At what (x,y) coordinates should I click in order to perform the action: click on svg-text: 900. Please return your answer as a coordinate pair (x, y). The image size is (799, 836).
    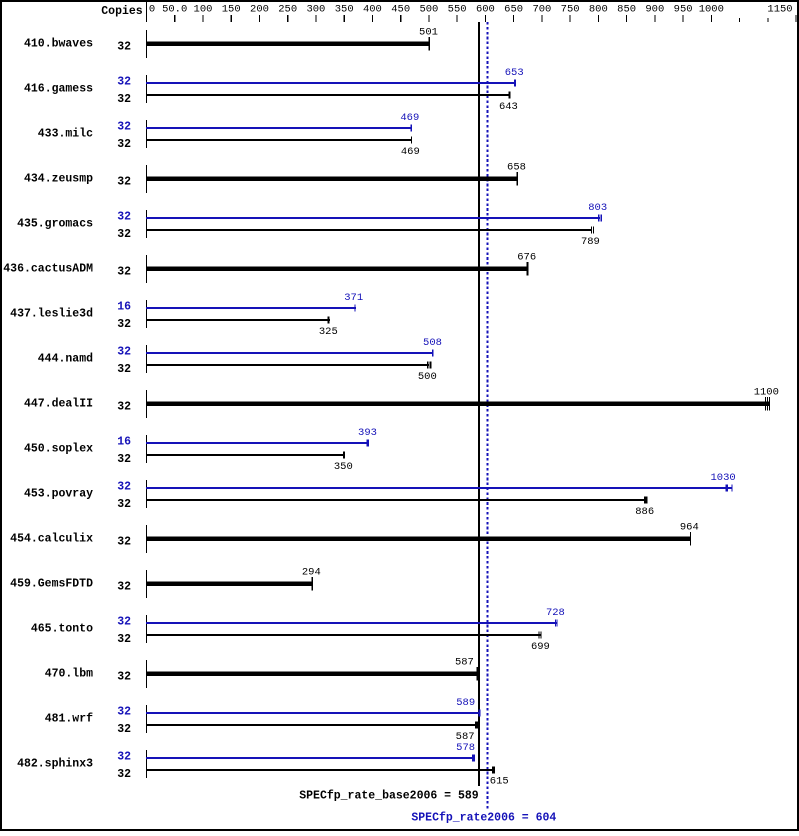
    Looking at the image, I should click on (654, 9).